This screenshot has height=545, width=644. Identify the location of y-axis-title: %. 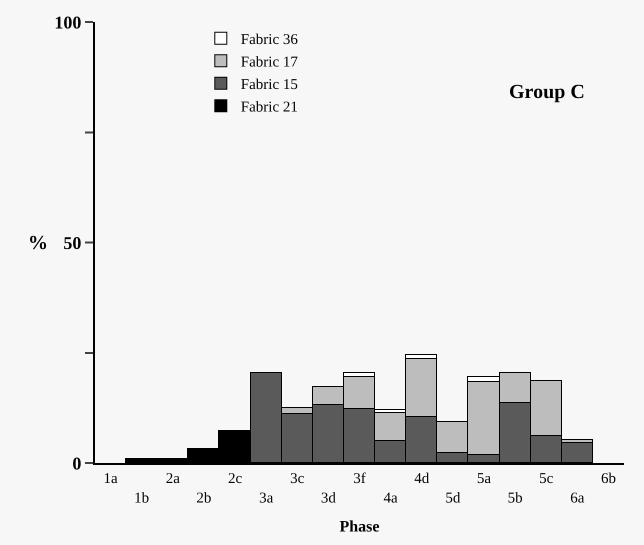
(38, 243).